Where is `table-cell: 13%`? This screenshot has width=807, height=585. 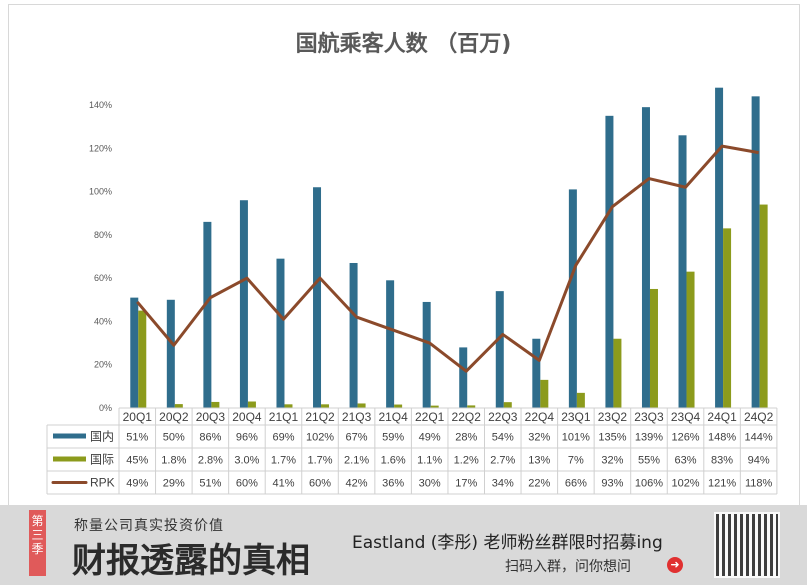 table-cell: 13% is located at coordinates (539, 461).